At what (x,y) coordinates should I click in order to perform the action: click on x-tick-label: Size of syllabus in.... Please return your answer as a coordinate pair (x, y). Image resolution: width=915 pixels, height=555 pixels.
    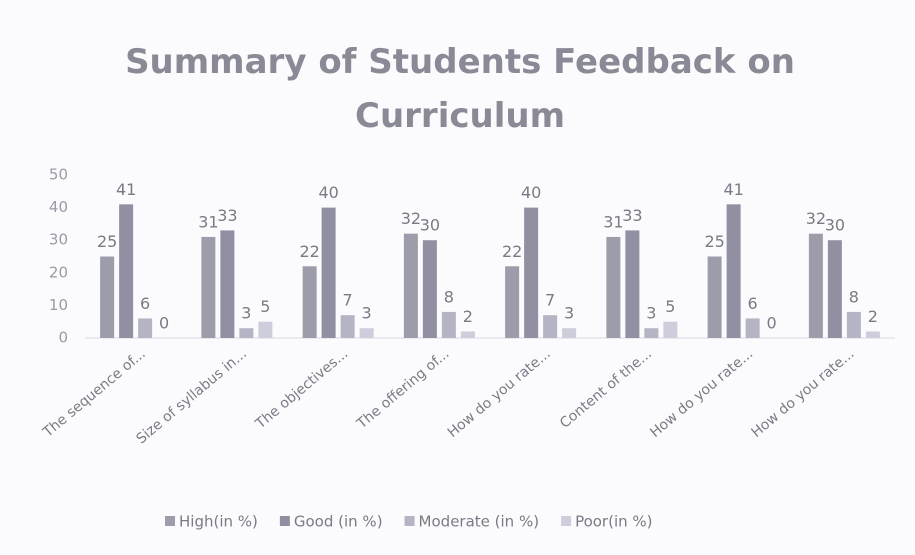
    Looking at the image, I should click on (191, 396).